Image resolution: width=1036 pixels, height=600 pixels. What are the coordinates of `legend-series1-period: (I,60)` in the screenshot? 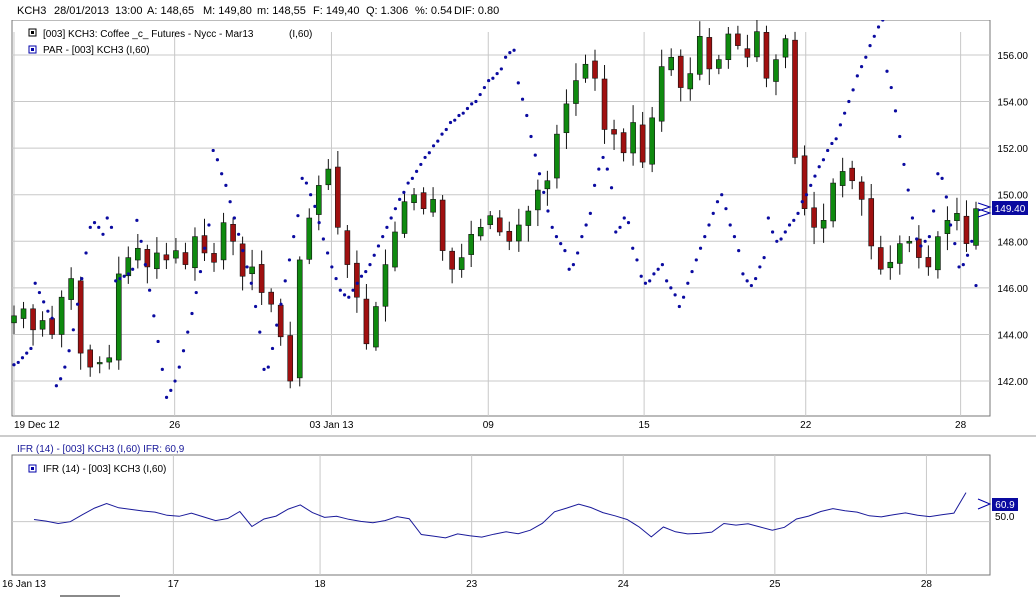 It's located at (300, 34).